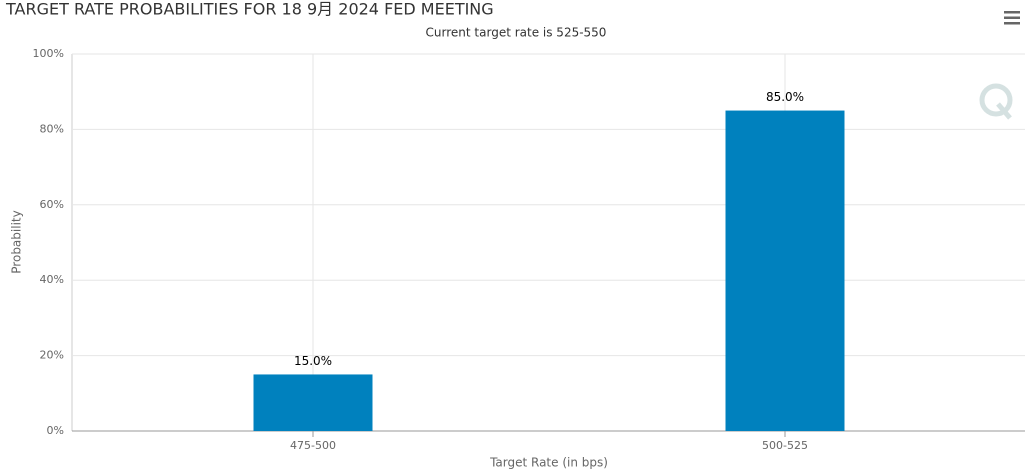 The width and height of the screenshot is (1029, 469). Describe the element at coordinates (52, 279) in the screenshot. I see `y-tick-label: 40%` at that location.